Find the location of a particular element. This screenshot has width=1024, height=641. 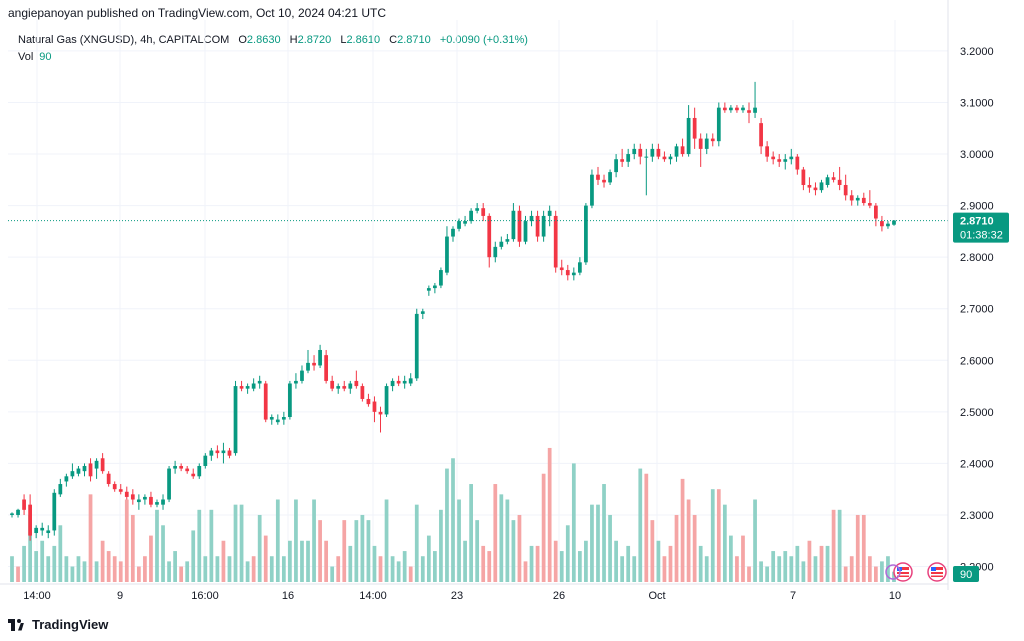

tradingview-logo: TradingView is located at coordinates (58, 624).